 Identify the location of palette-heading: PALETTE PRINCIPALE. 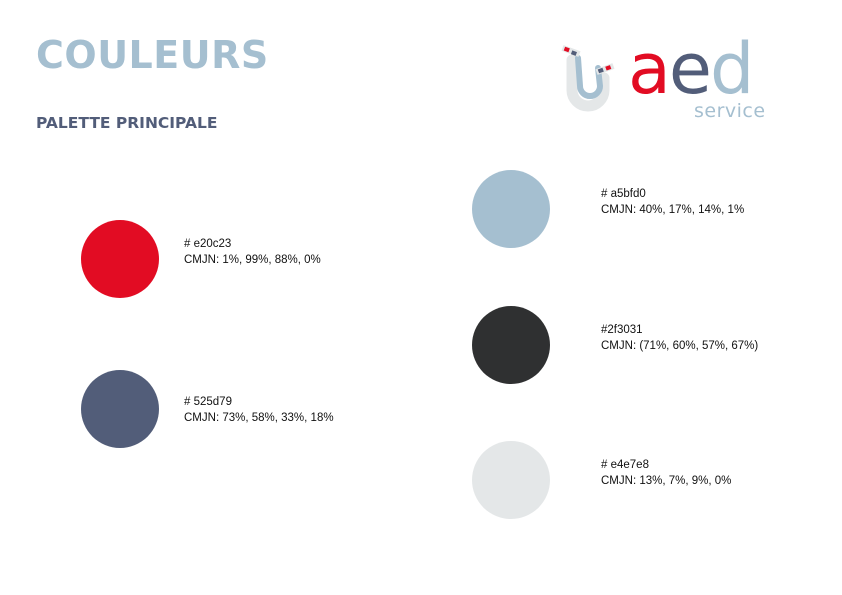
(127, 123).